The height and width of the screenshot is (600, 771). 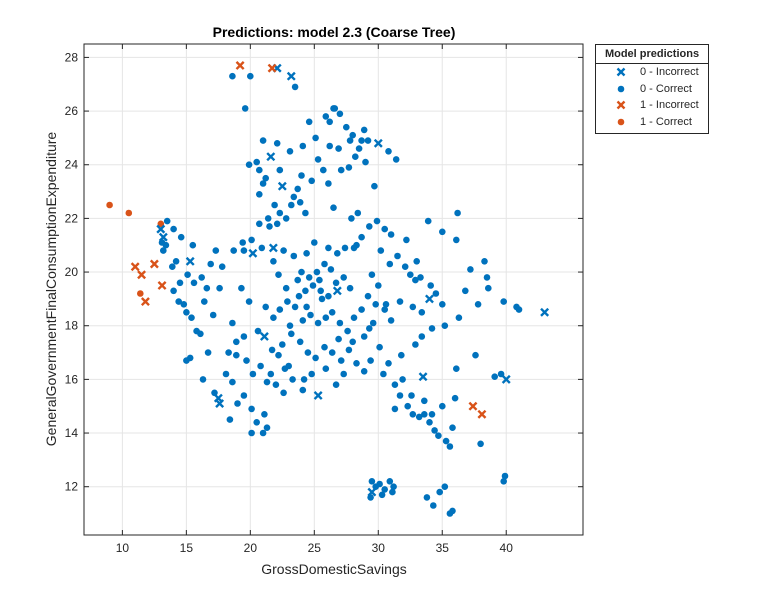 What do you see at coordinates (145, 302) in the screenshot?
I see `point-1-incorrect` at bounding box center [145, 302].